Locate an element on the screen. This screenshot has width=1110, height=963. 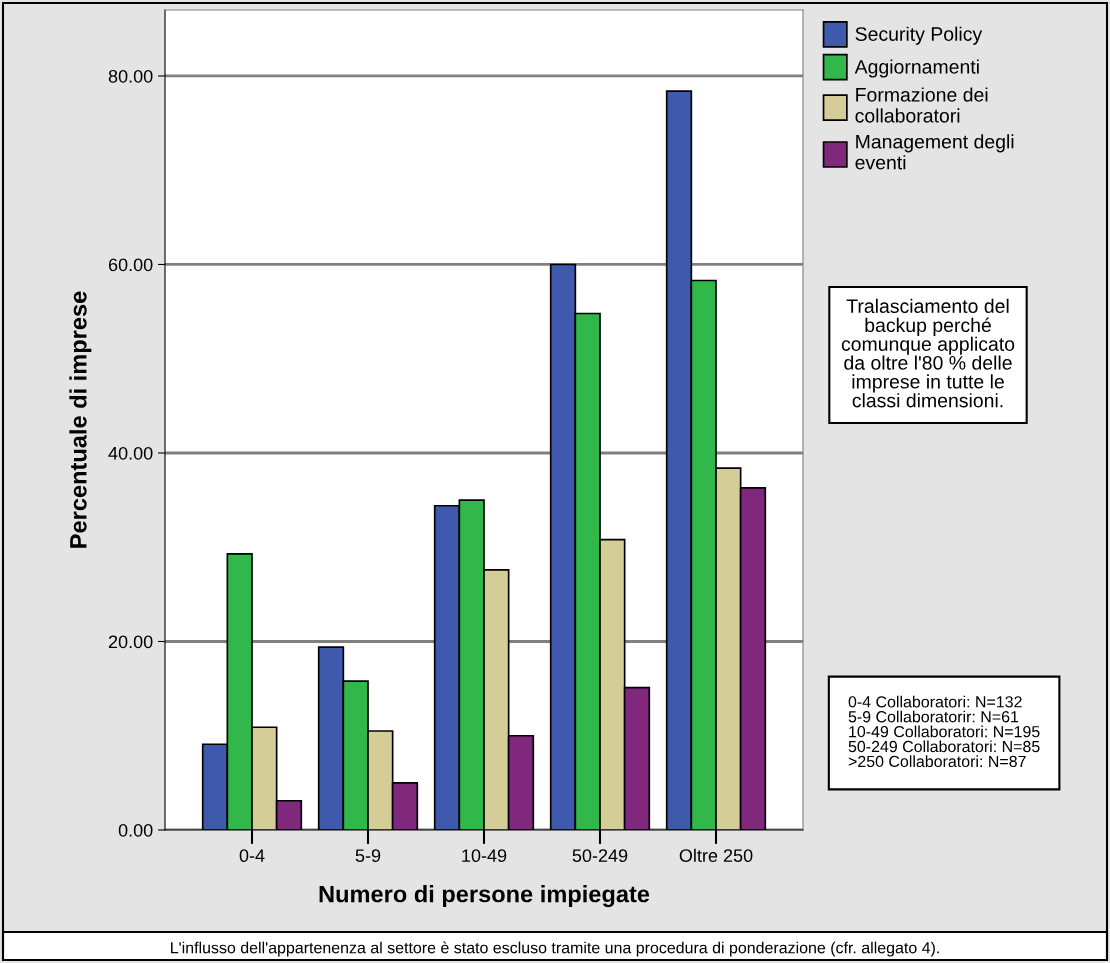
x-axis-title: Numero di persone impiegate is located at coordinates (484, 896).